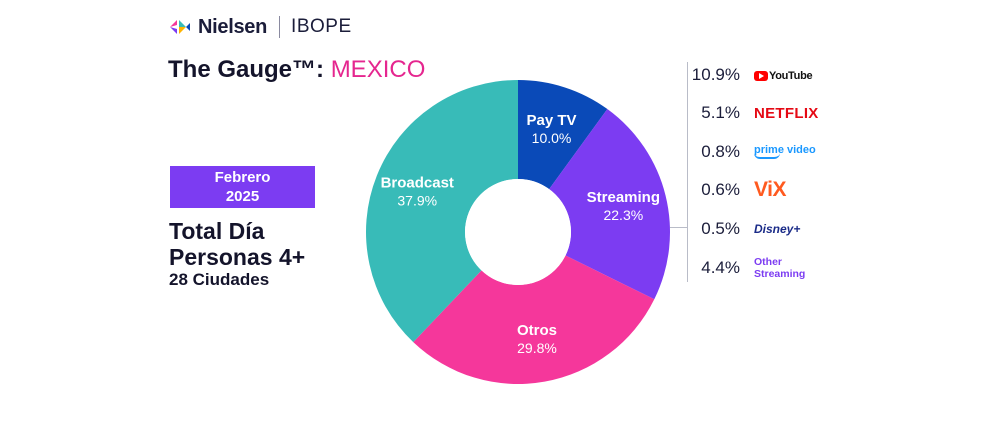  I want to click on slice-broadcast, so click(441, 211).